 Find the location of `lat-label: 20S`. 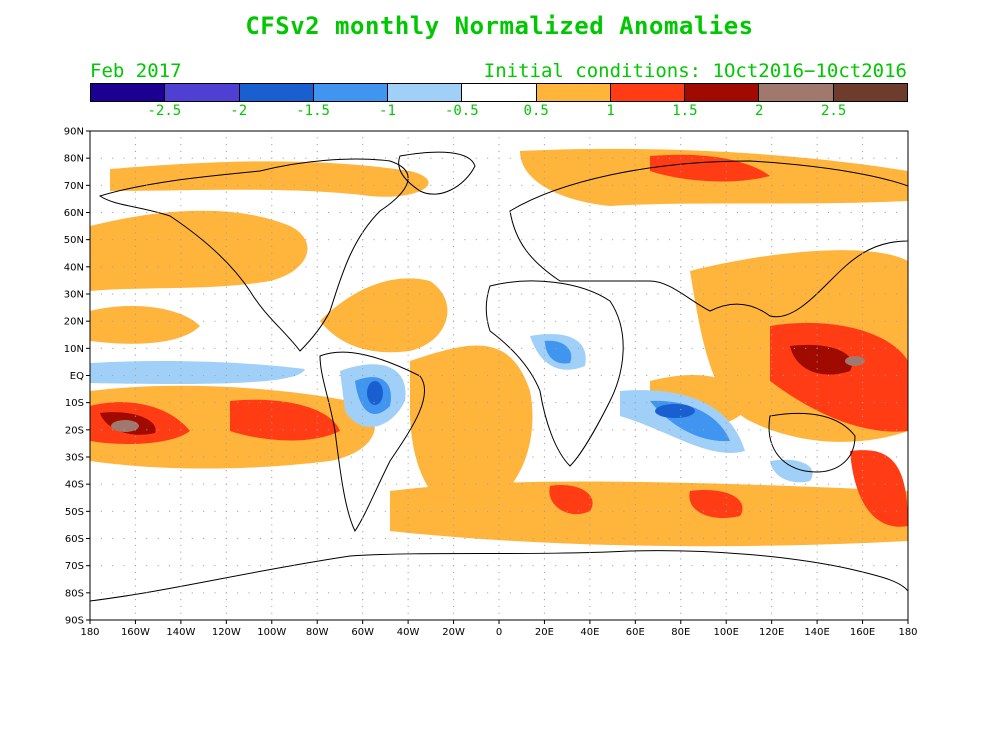

lat-label: 20S is located at coordinates (74, 430).